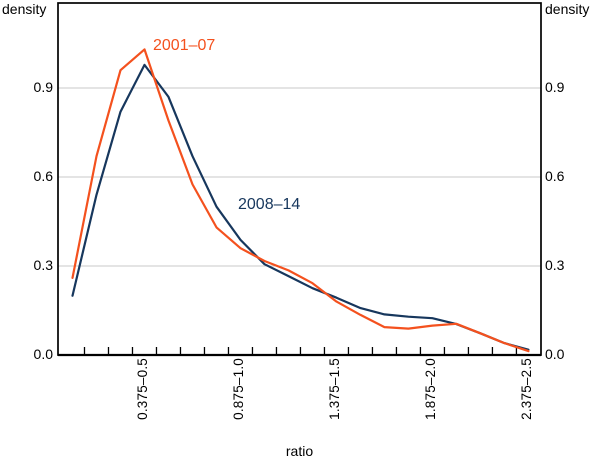 This screenshot has height=467, width=600. Describe the element at coordinates (335, 389) in the screenshot. I see `x-tick-label: 1.375–1.5` at that location.